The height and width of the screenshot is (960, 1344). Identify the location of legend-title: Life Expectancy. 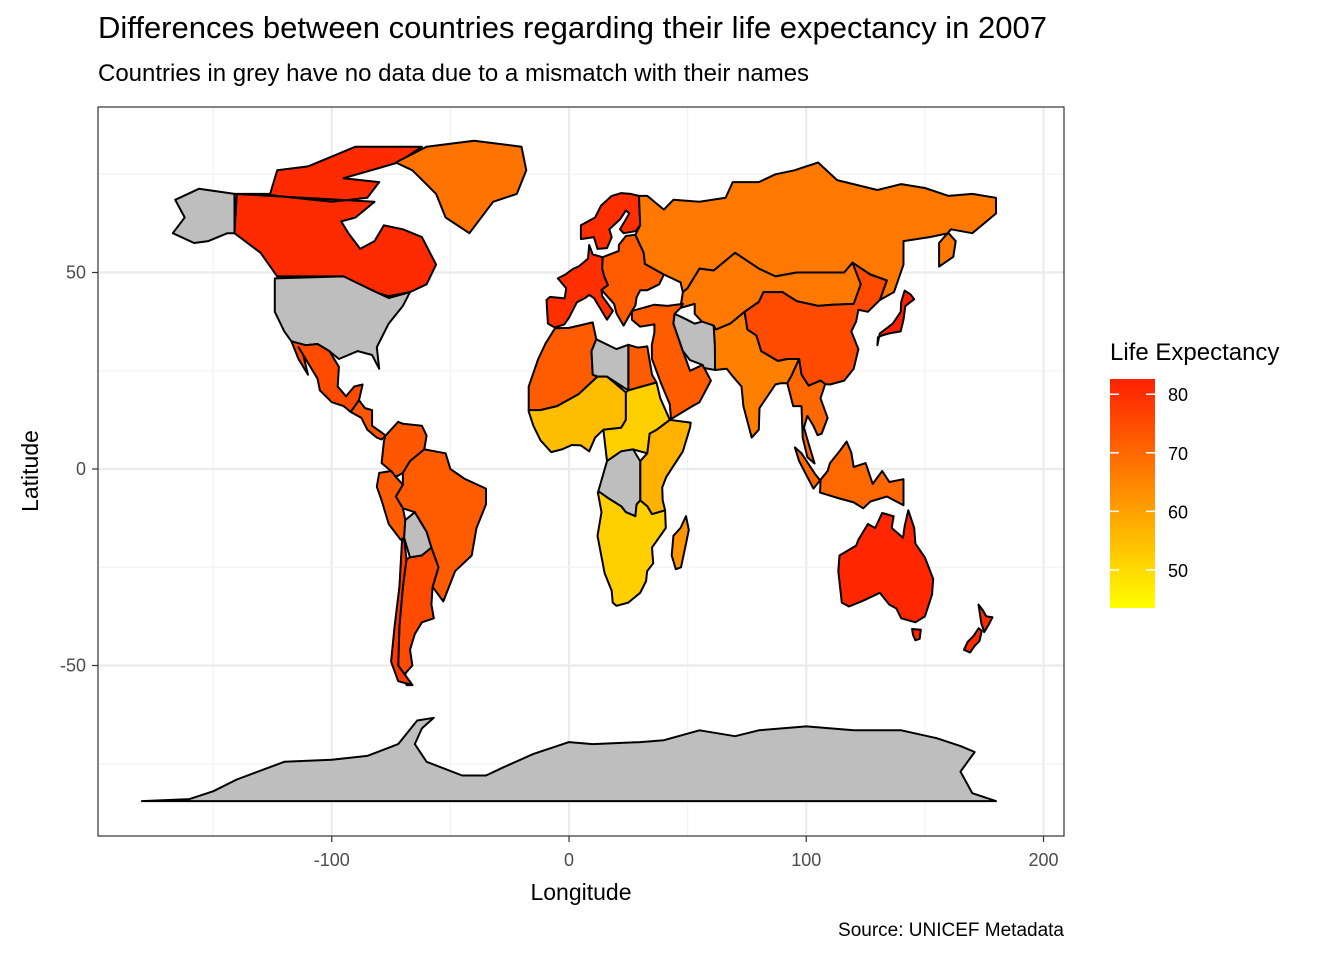
(1194, 352).